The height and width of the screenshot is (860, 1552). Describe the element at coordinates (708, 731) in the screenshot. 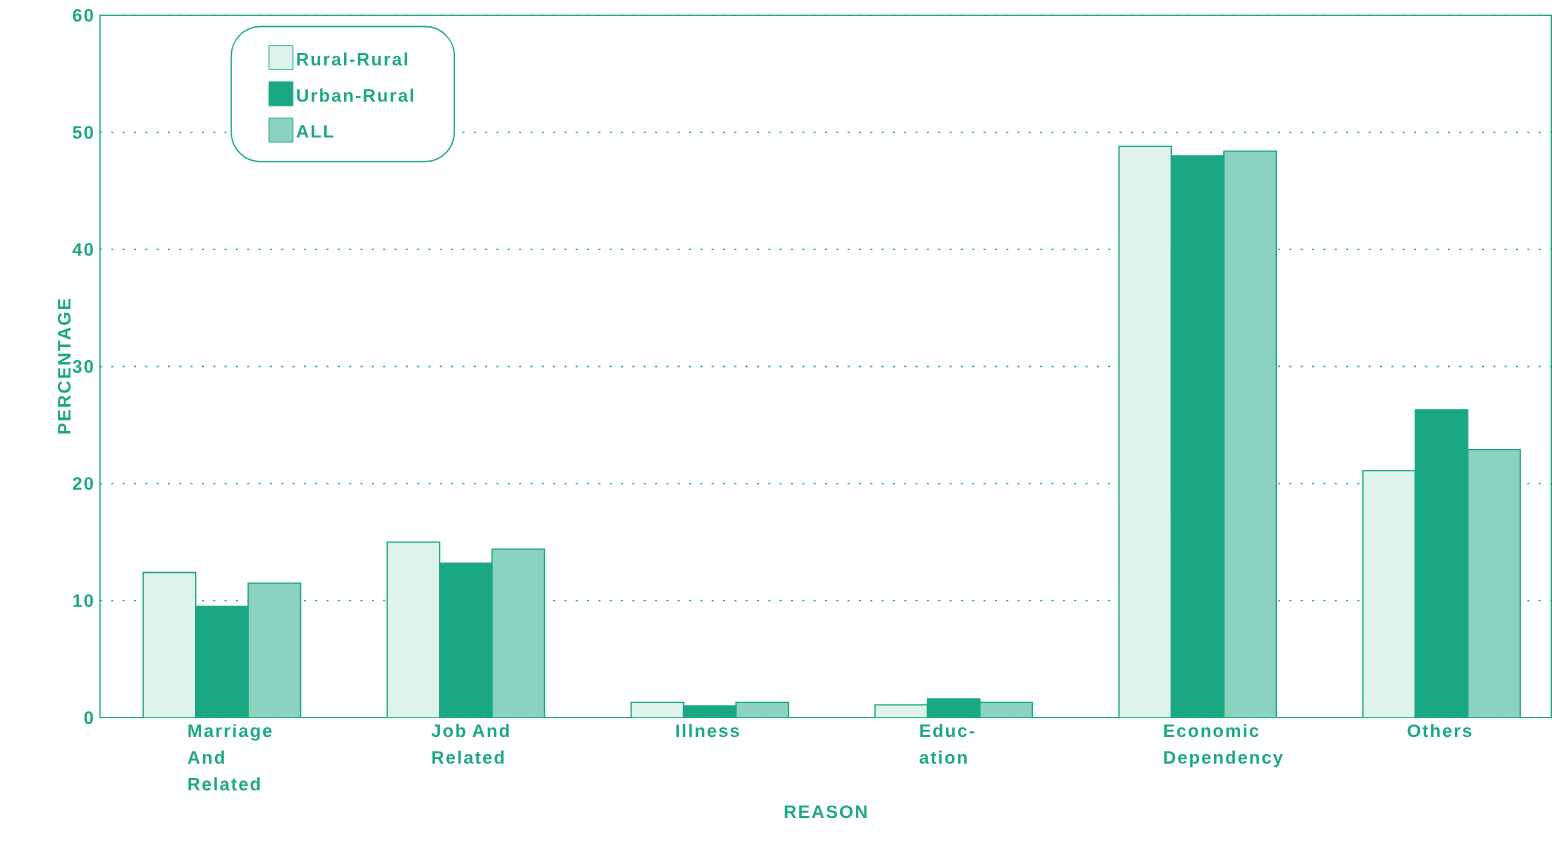

I see `x-tick-label: Illness` at that location.